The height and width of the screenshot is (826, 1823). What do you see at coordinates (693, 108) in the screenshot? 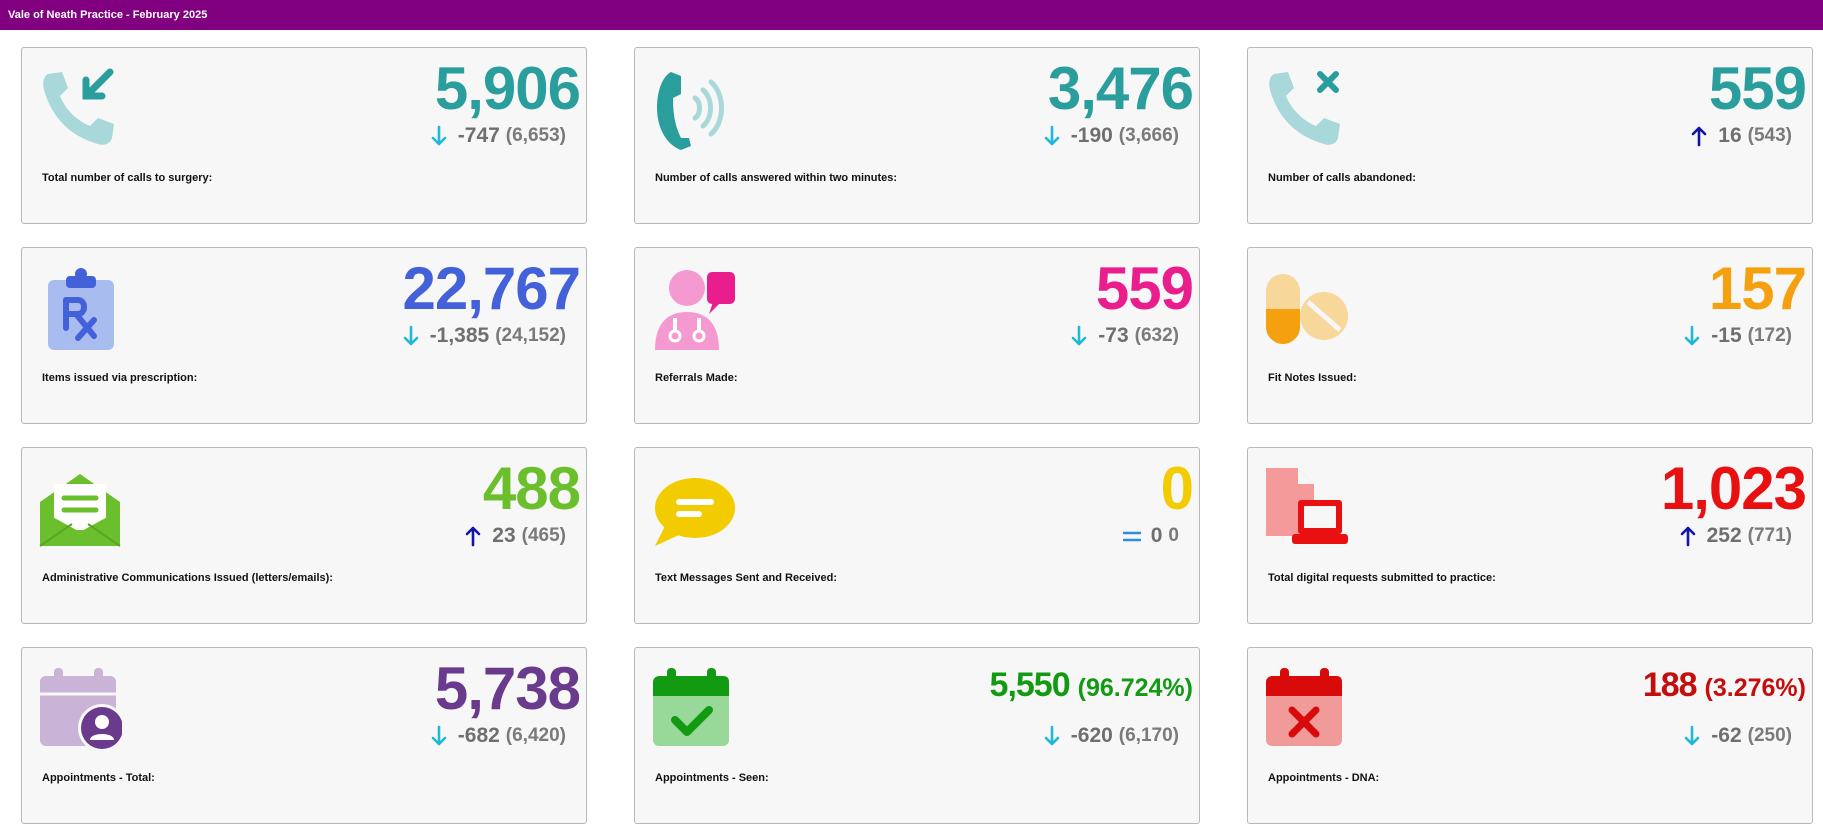
I see `phone-ringing-icon` at bounding box center [693, 108].